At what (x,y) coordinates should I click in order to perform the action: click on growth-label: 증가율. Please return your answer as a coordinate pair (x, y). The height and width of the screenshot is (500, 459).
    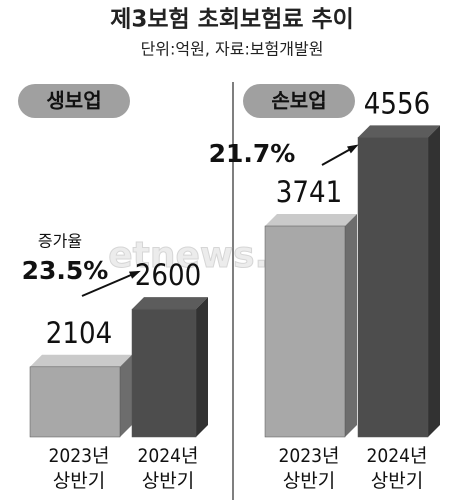
    Looking at the image, I should click on (60, 241).